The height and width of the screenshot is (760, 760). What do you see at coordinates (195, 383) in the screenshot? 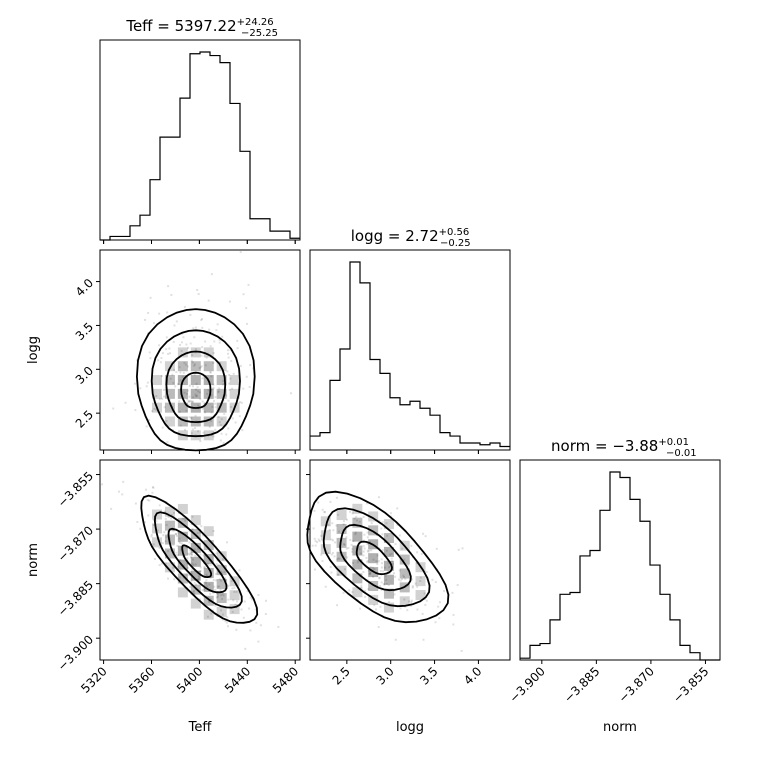
I see `contour-teff-logg` at bounding box center [195, 383].